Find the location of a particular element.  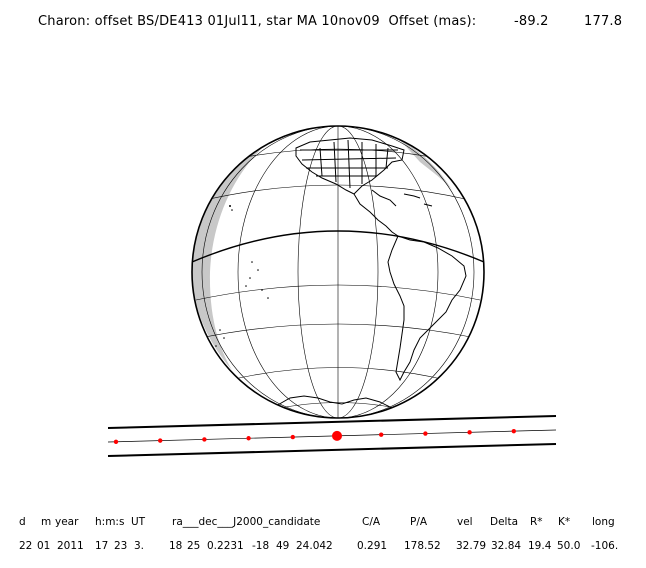

val-ra-s: 0.2231 is located at coordinates (225, 546).